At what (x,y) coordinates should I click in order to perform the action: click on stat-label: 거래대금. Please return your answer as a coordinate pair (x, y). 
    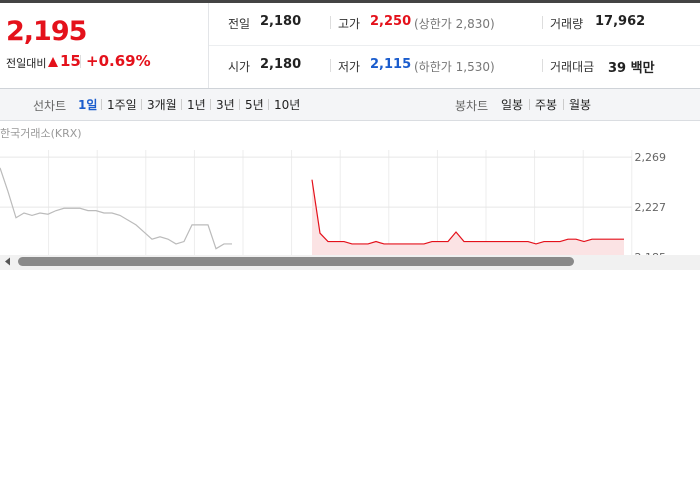
    Looking at the image, I should click on (572, 67).